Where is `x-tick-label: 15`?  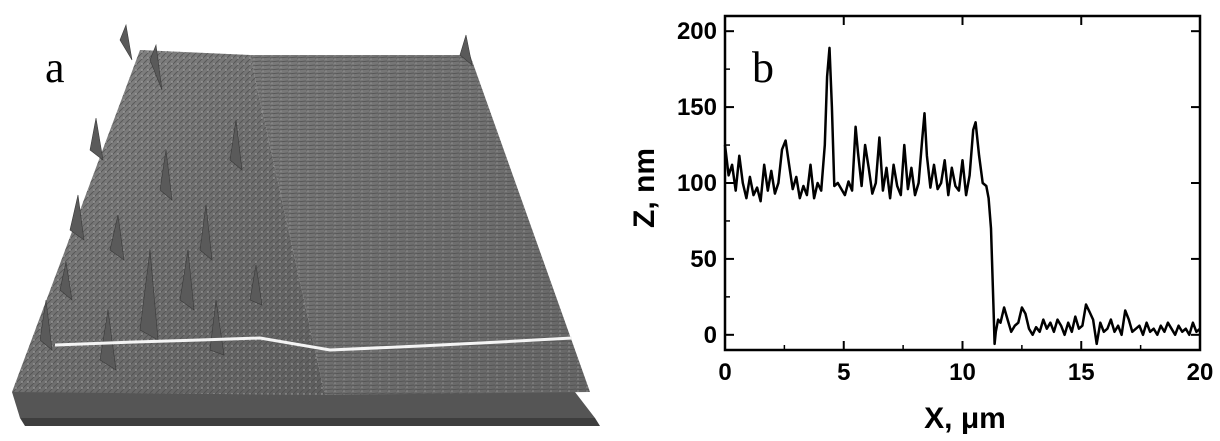 x-tick-label: 15 is located at coordinates (1081, 372).